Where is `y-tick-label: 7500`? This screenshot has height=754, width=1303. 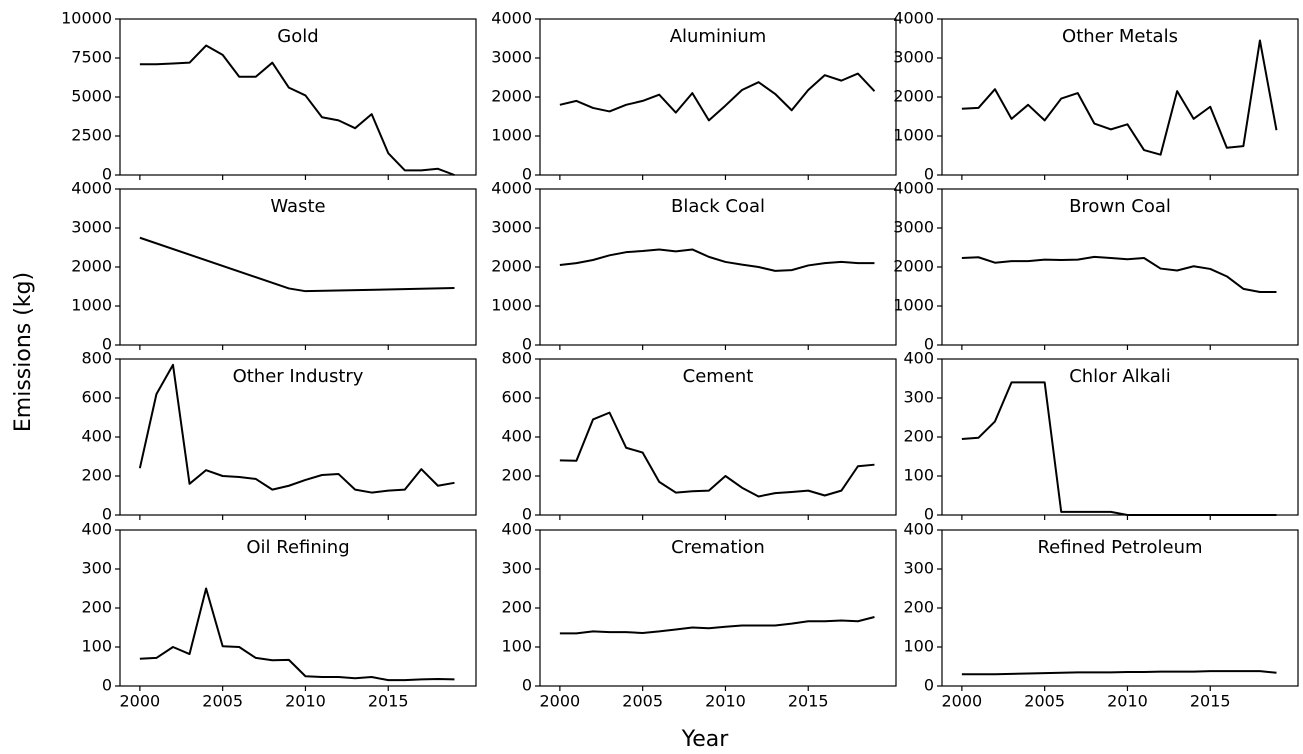 y-tick-label: 7500 is located at coordinates (91, 57).